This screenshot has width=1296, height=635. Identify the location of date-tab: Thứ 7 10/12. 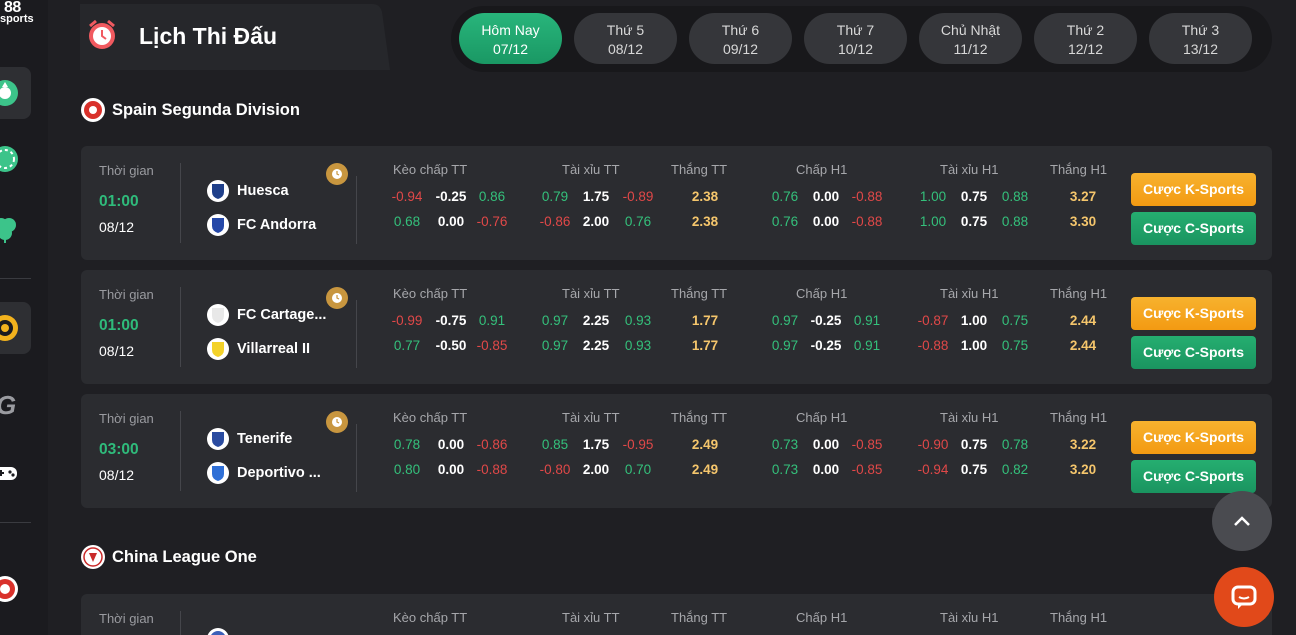
(855, 38).